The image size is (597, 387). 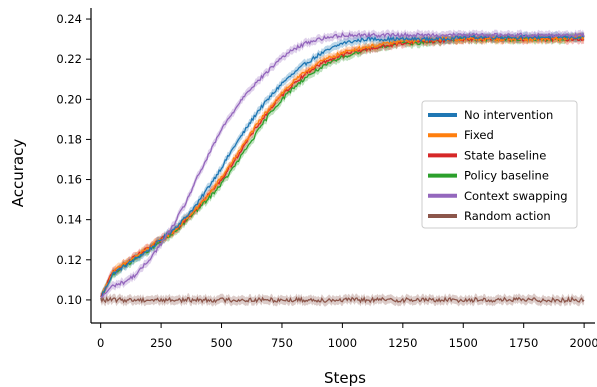 What do you see at coordinates (508, 115) in the screenshot?
I see `legend-label: No intervention` at bounding box center [508, 115].